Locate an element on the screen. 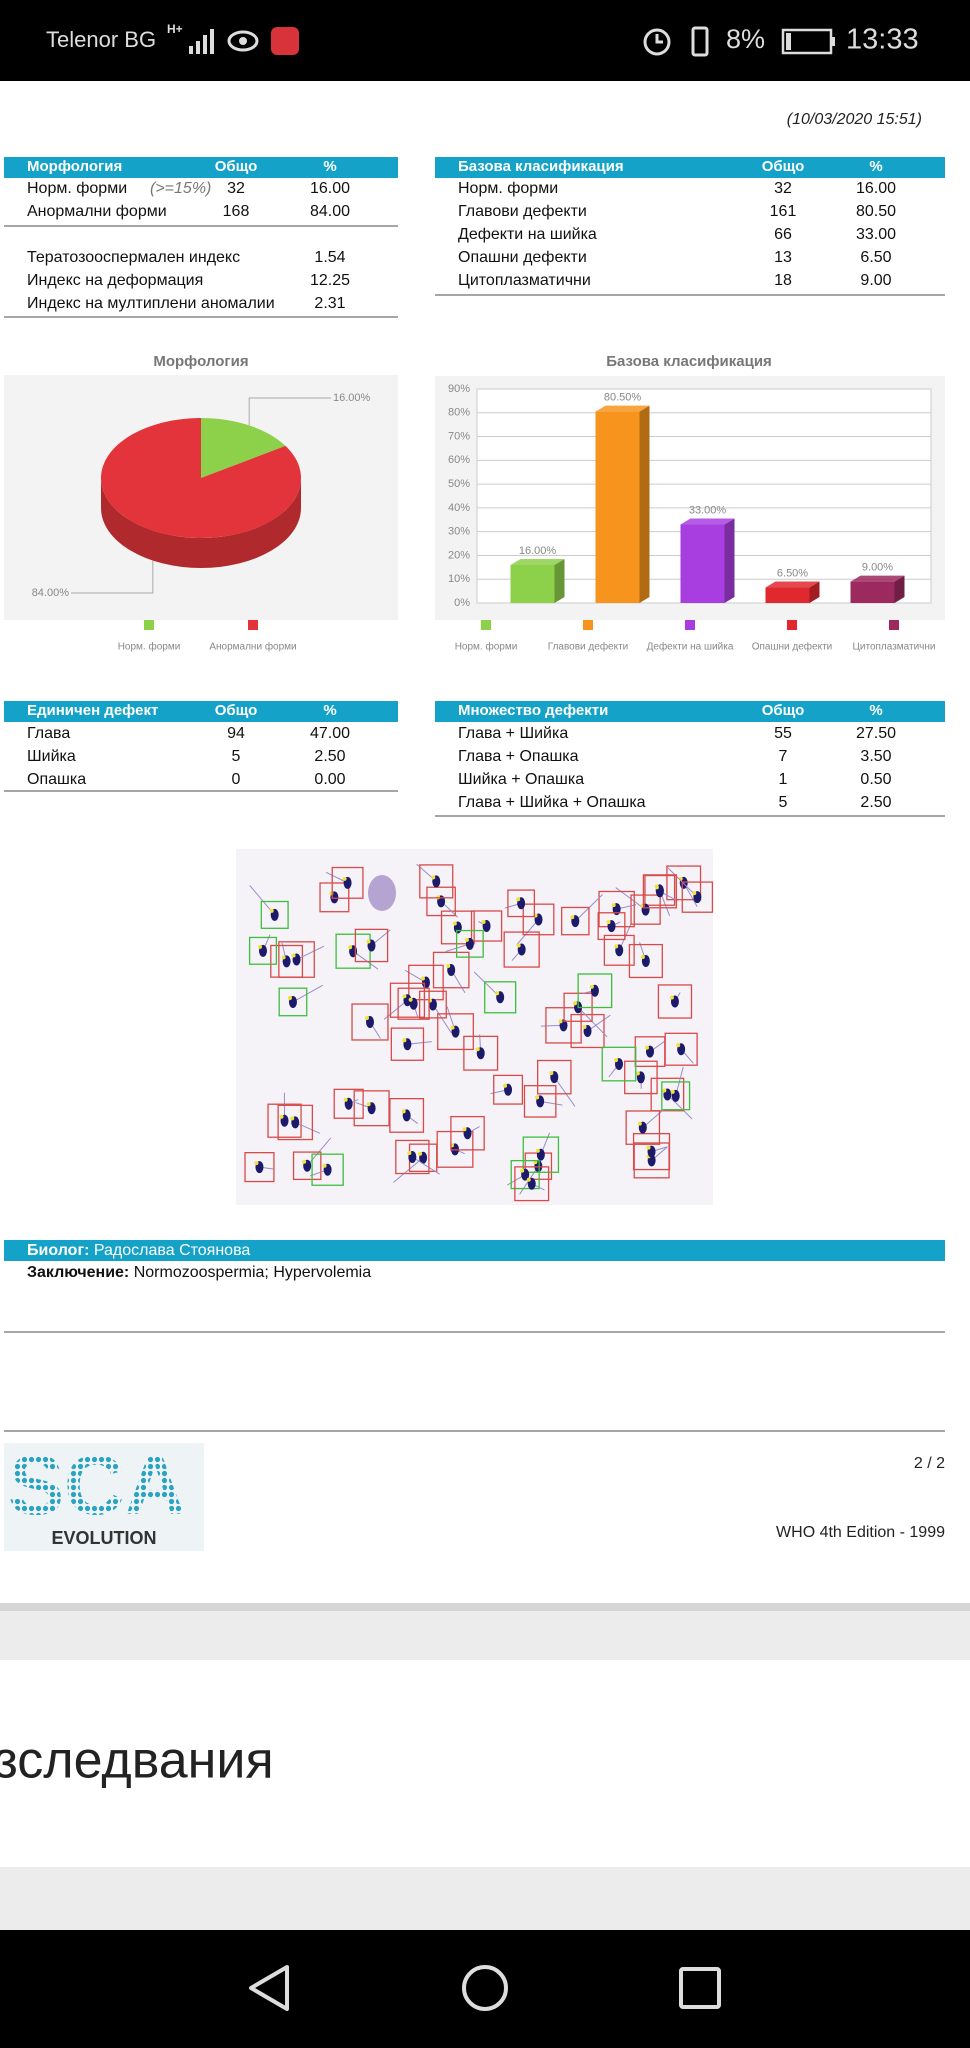 The width and height of the screenshot is (970, 2048). table-cell: 9.00 is located at coordinates (875, 280).